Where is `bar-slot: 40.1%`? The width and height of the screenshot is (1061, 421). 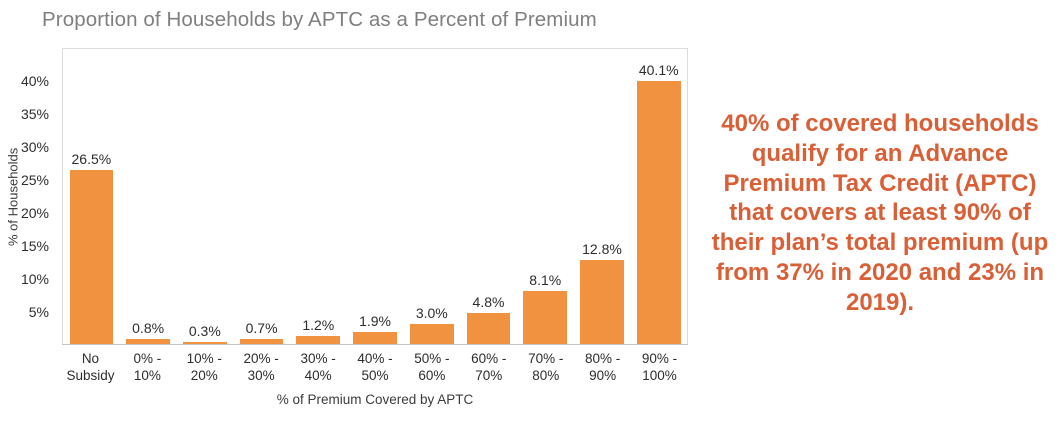 bar-slot: 40.1% is located at coordinates (658, 196).